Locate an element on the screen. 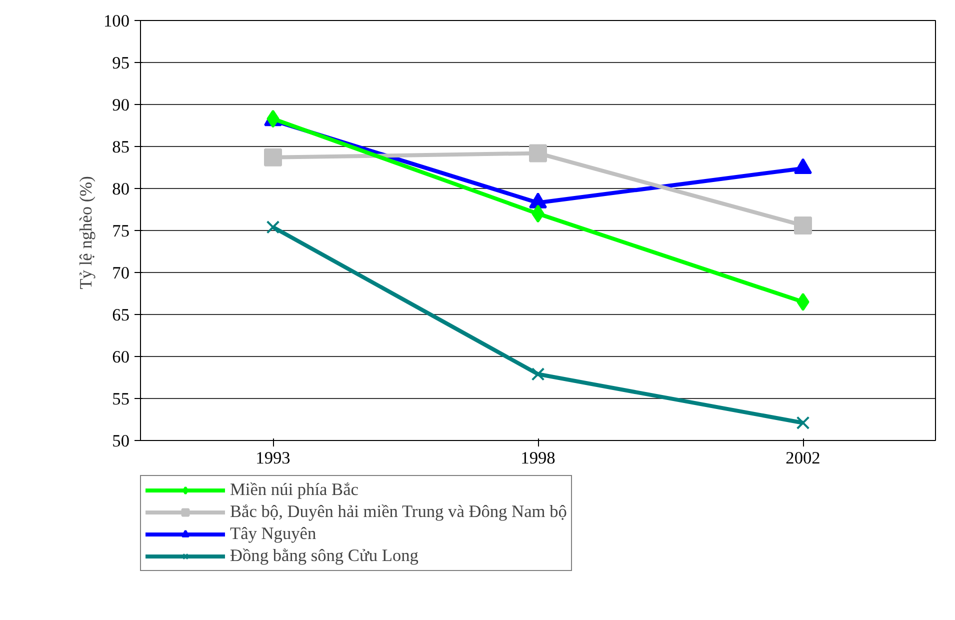 The image size is (955, 620). legend-label: Miền núi phía Bắc is located at coordinates (294, 490).